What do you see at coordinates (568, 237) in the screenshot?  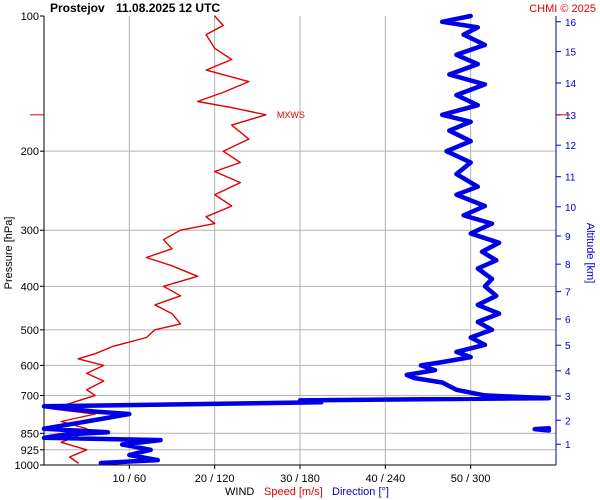 I see `altitude-tick-label: 9` at bounding box center [568, 237].